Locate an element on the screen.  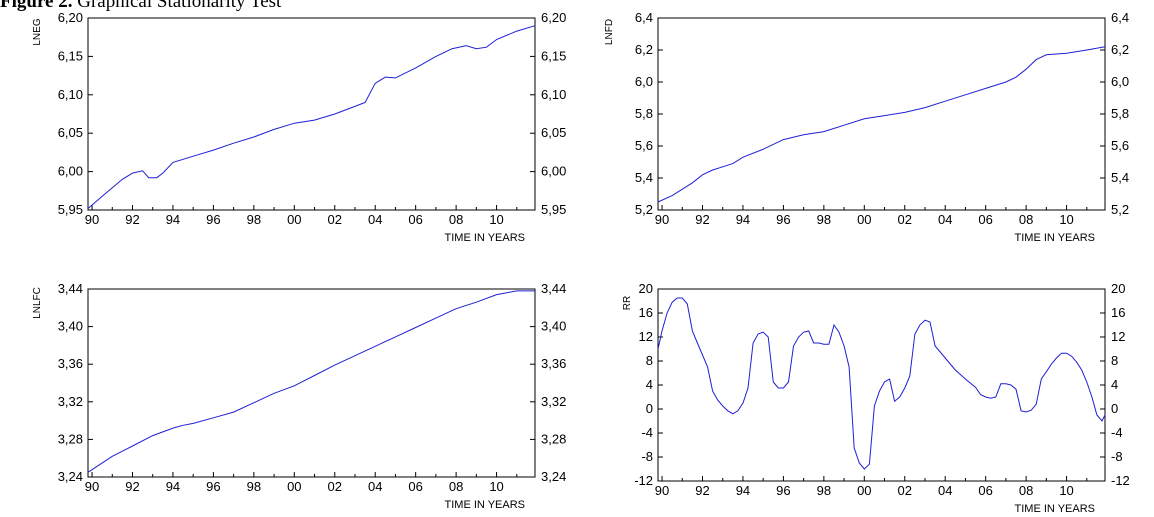
y-tick-label-right: 5,8 is located at coordinates (1120, 113).